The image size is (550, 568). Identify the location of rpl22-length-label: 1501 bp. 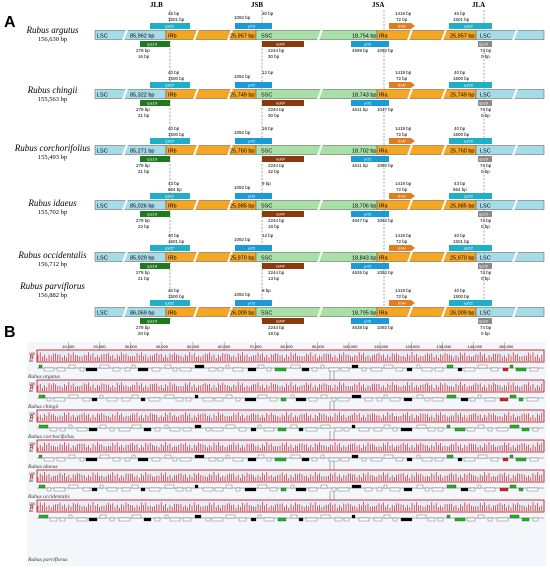
(176, 19).